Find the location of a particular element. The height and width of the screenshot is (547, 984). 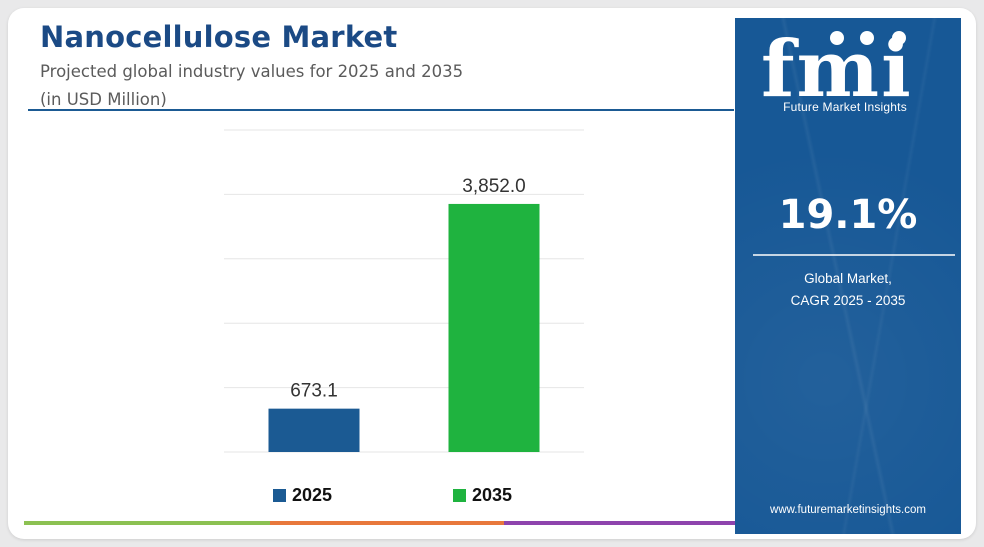

fmi-logo: fmi is located at coordinates (836, 65).